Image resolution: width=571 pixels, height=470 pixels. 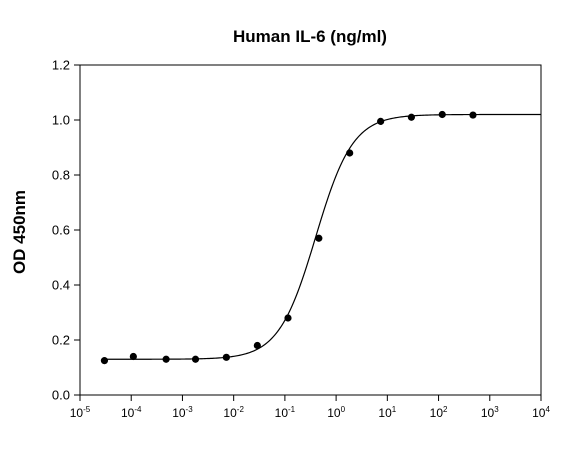 What do you see at coordinates (541, 412) in the screenshot?
I see `x-tick-label: 10⁴` at bounding box center [541, 412].